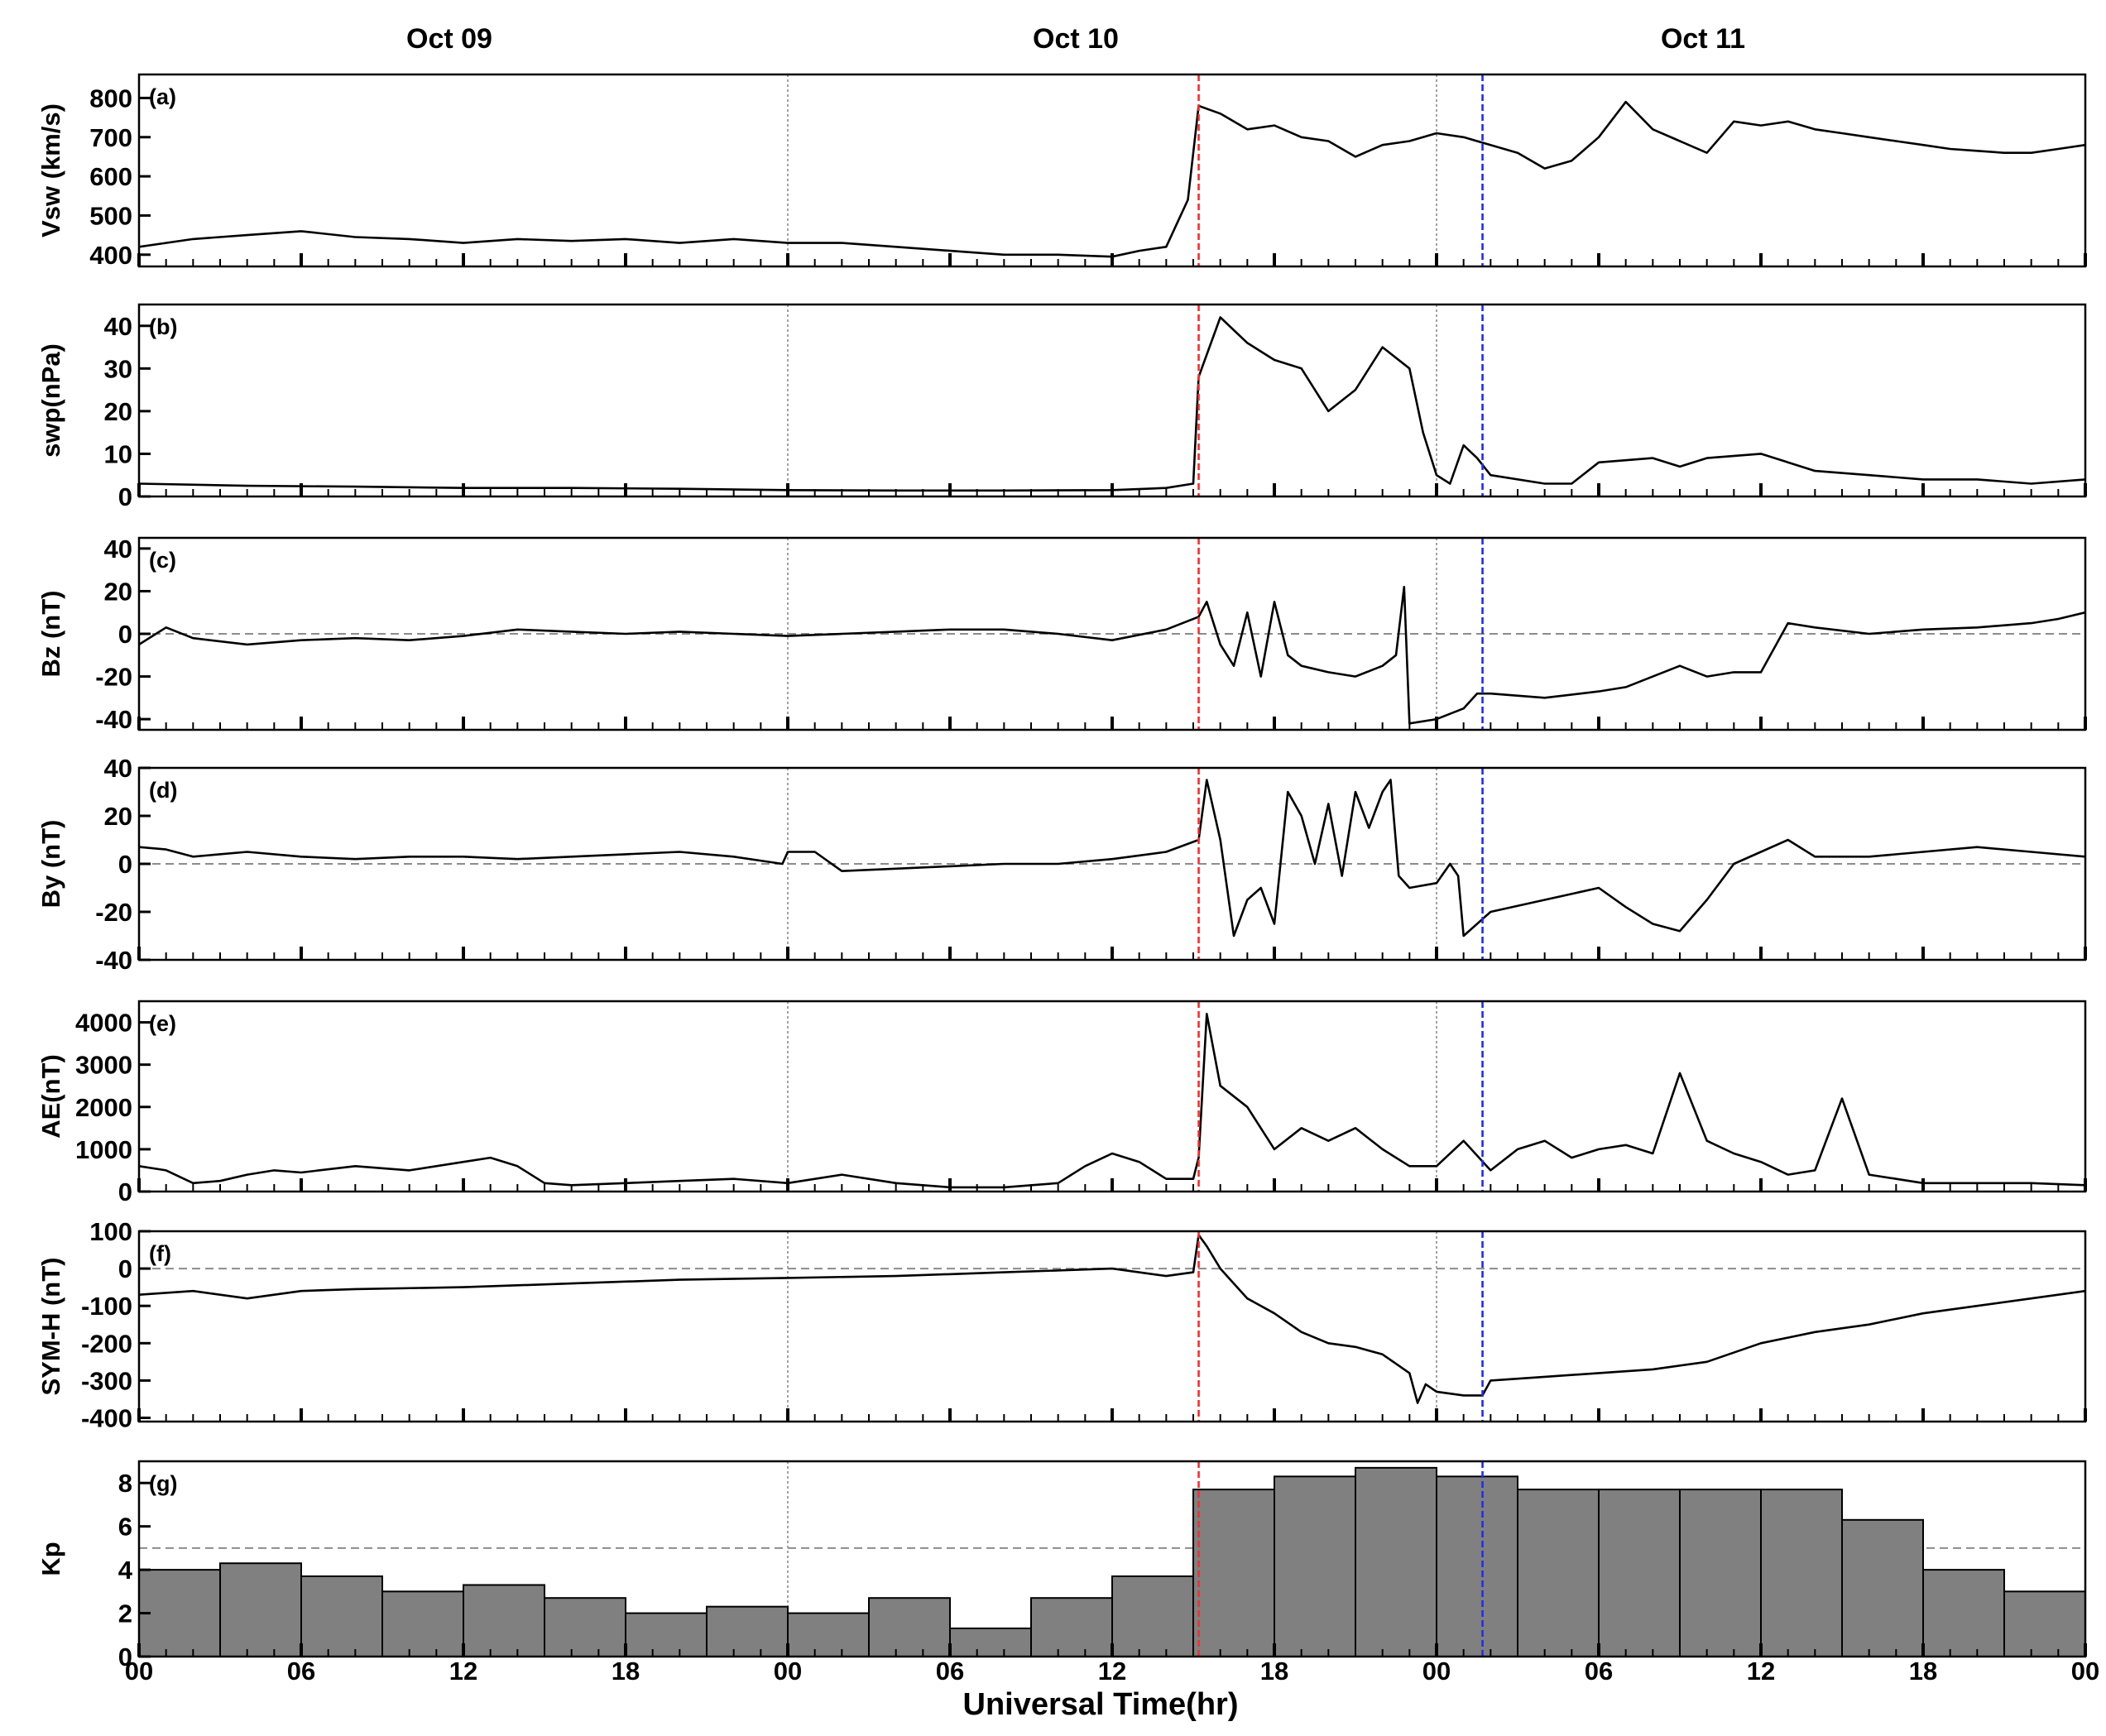 Image resolution: width=2106 pixels, height=1736 pixels. Describe the element at coordinates (626, 1672) in the screenshot. I see `x-tick-label-4: 18` at that location.